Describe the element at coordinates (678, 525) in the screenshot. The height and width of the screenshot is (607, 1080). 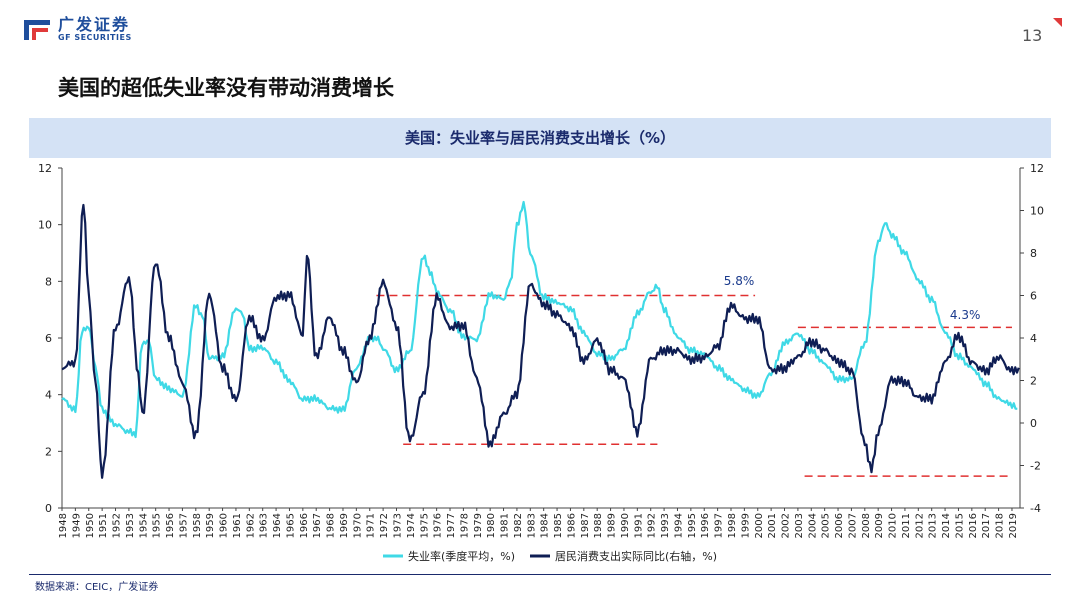
I see `x-tick-label: 1994` at that location.